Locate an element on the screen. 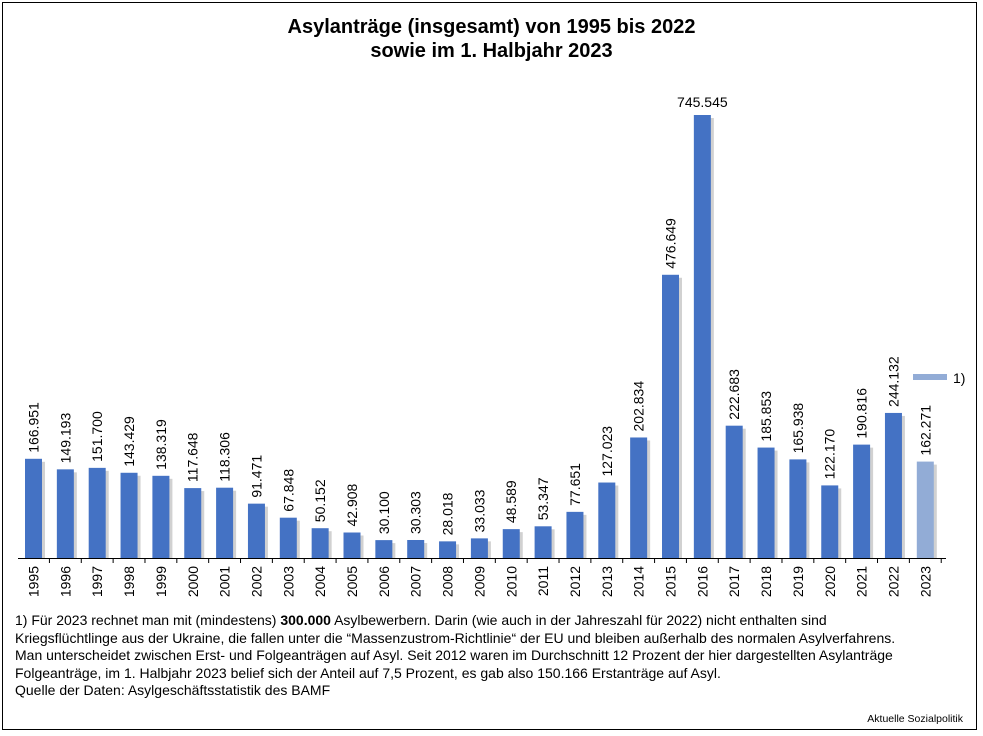  bar-1997 is located at coordinates (97, 512).